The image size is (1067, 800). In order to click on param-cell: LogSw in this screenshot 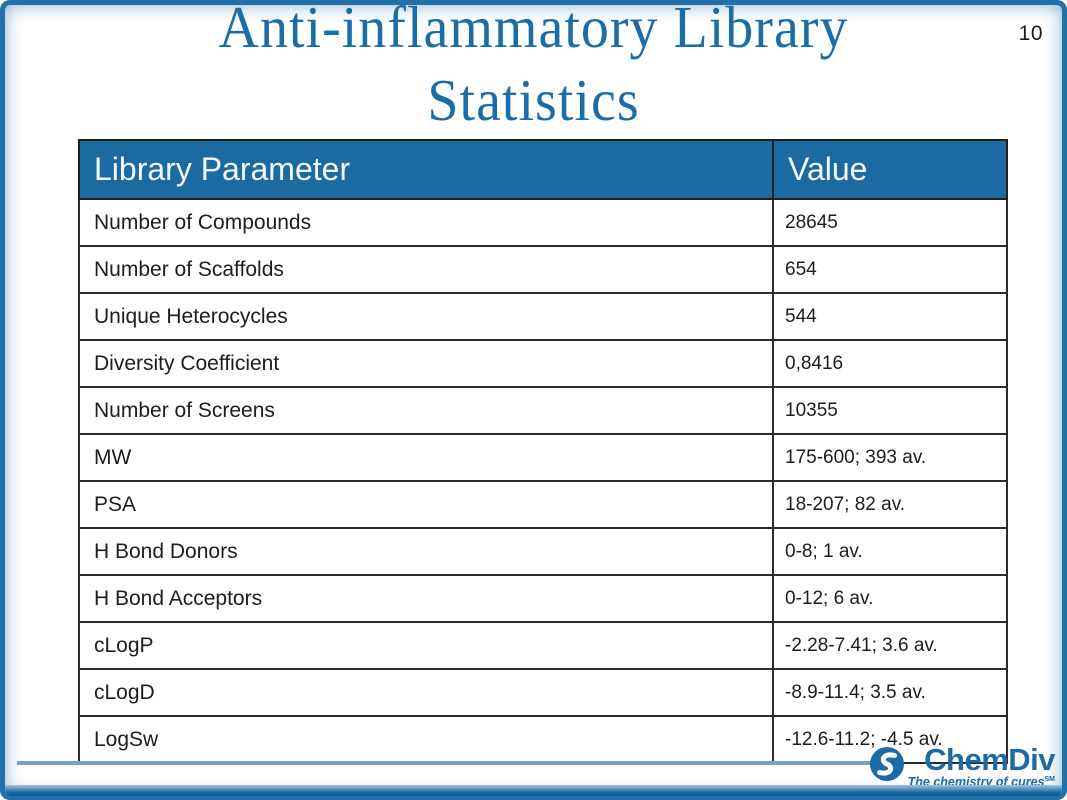, I will do `click(426, 739)`.